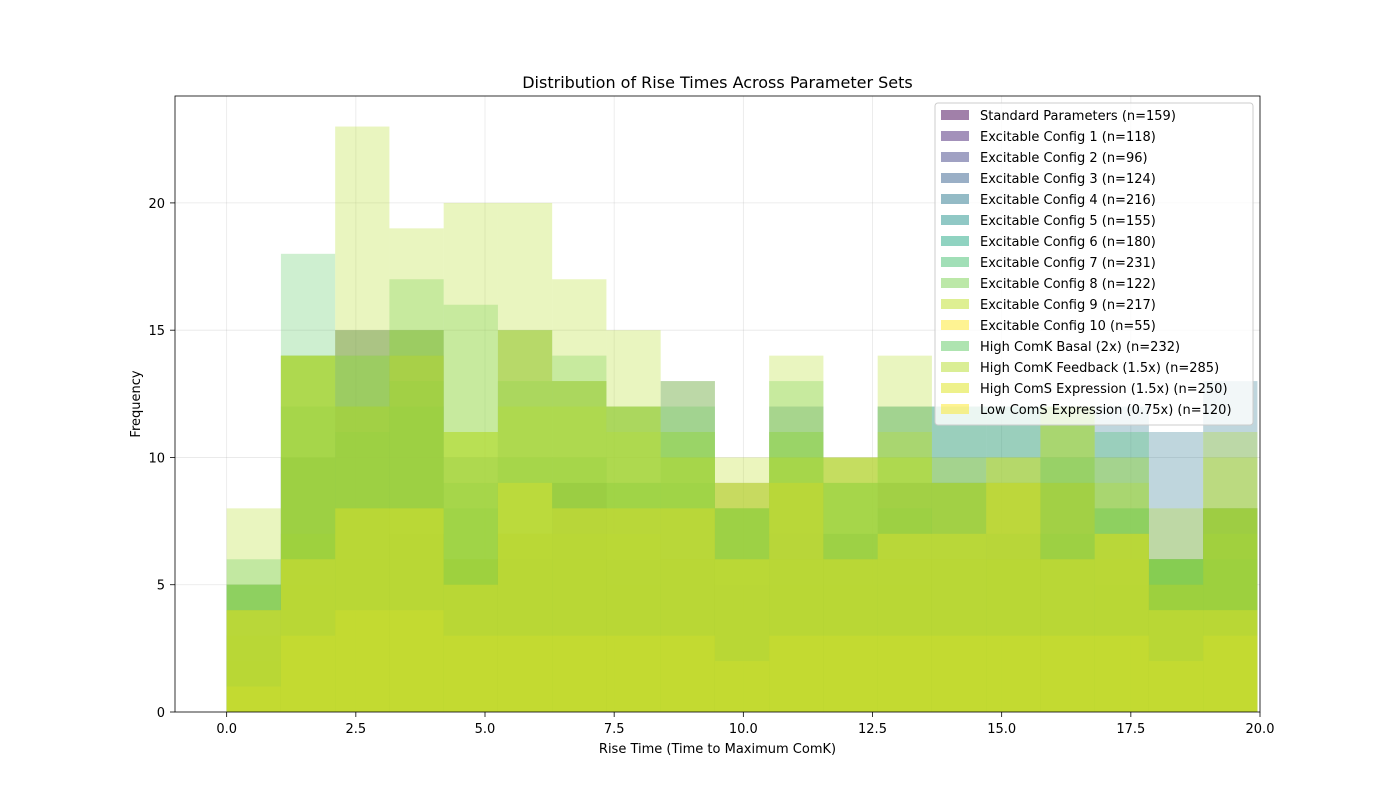 This screenshot has width=1400, height=804. Describe the element at coordinates (1260, 729) in the screenshot. I see `x-tick-label: 20.0` at that location.